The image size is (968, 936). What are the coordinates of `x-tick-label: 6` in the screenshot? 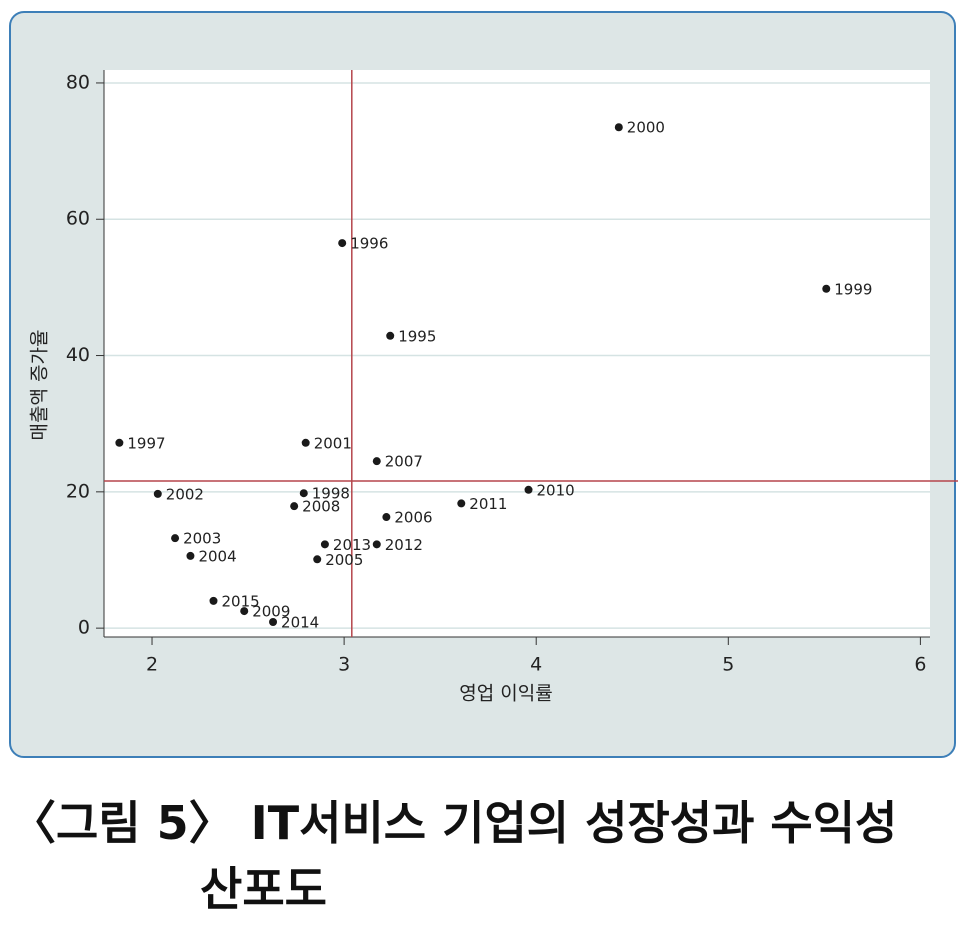 It's located at (920, 665).